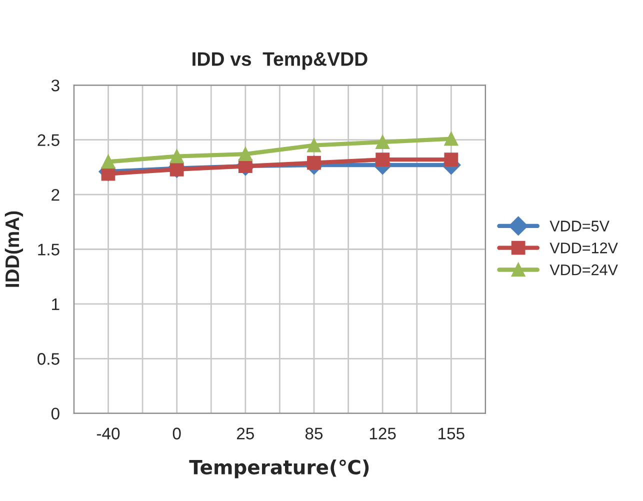  Describe the element at coordinates (383, 434) in the screenshot. I see `x-tick-label: 125` at that location.